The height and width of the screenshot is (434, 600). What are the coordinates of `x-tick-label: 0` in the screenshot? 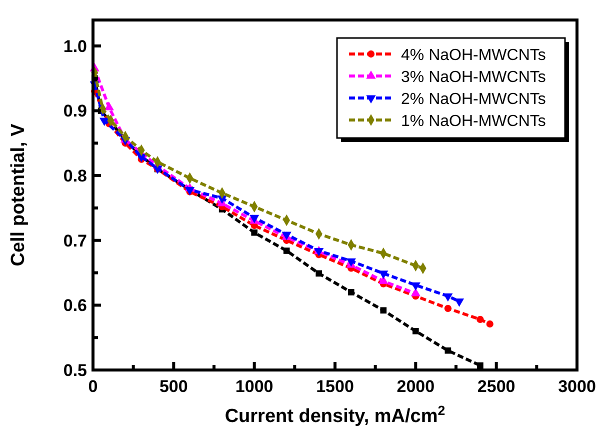 It's located at (93, 386).